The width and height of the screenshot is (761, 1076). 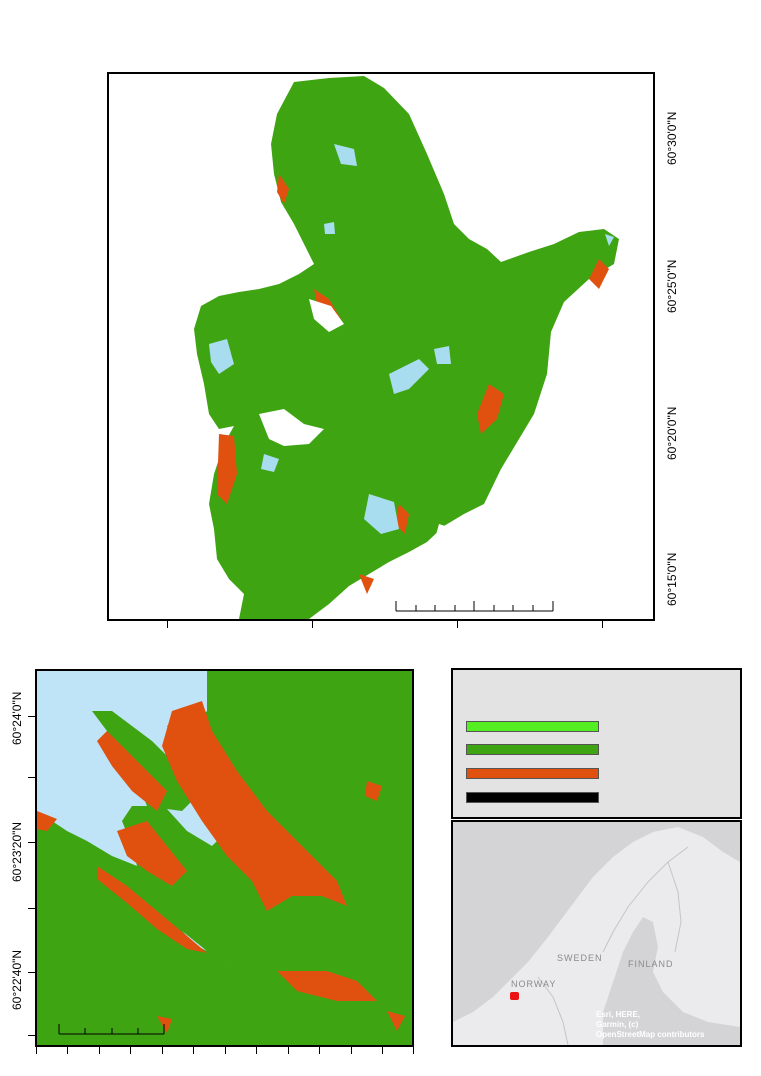 What do you see at coordinates (532, 797) in the screenshot?
I see `legend-swatch-black` at bounding box center [532, 797].